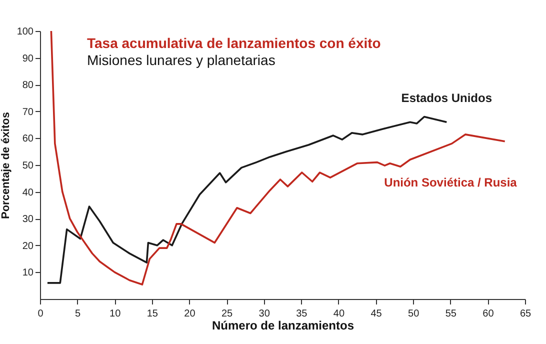 Image resolution: width=546 pixels, height=344 pixels. What do you see at coordinates (78, 314) in the screenshot?
I see `x-tick-label: 5` at bounding box center [78, 314].